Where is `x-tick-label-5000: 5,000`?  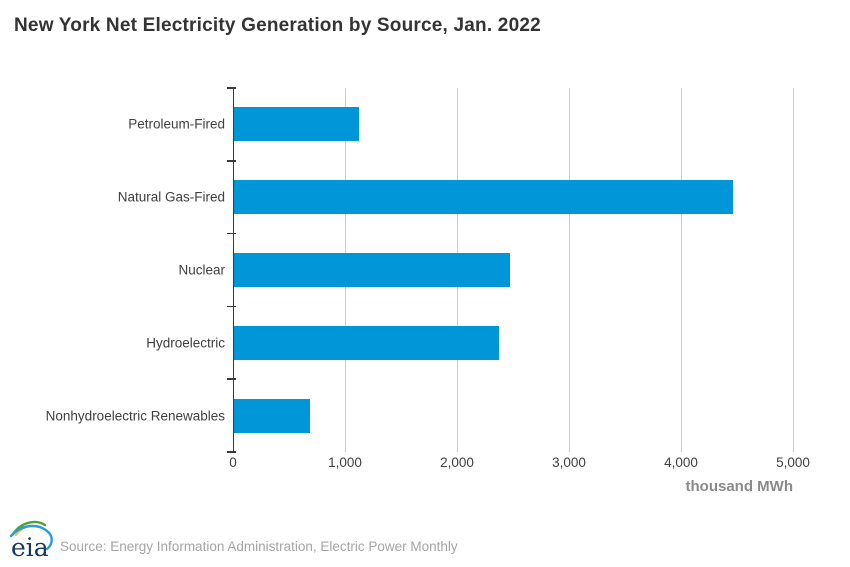
x-tick-label-5000: 5,000 is located at coordinates (793, 462).